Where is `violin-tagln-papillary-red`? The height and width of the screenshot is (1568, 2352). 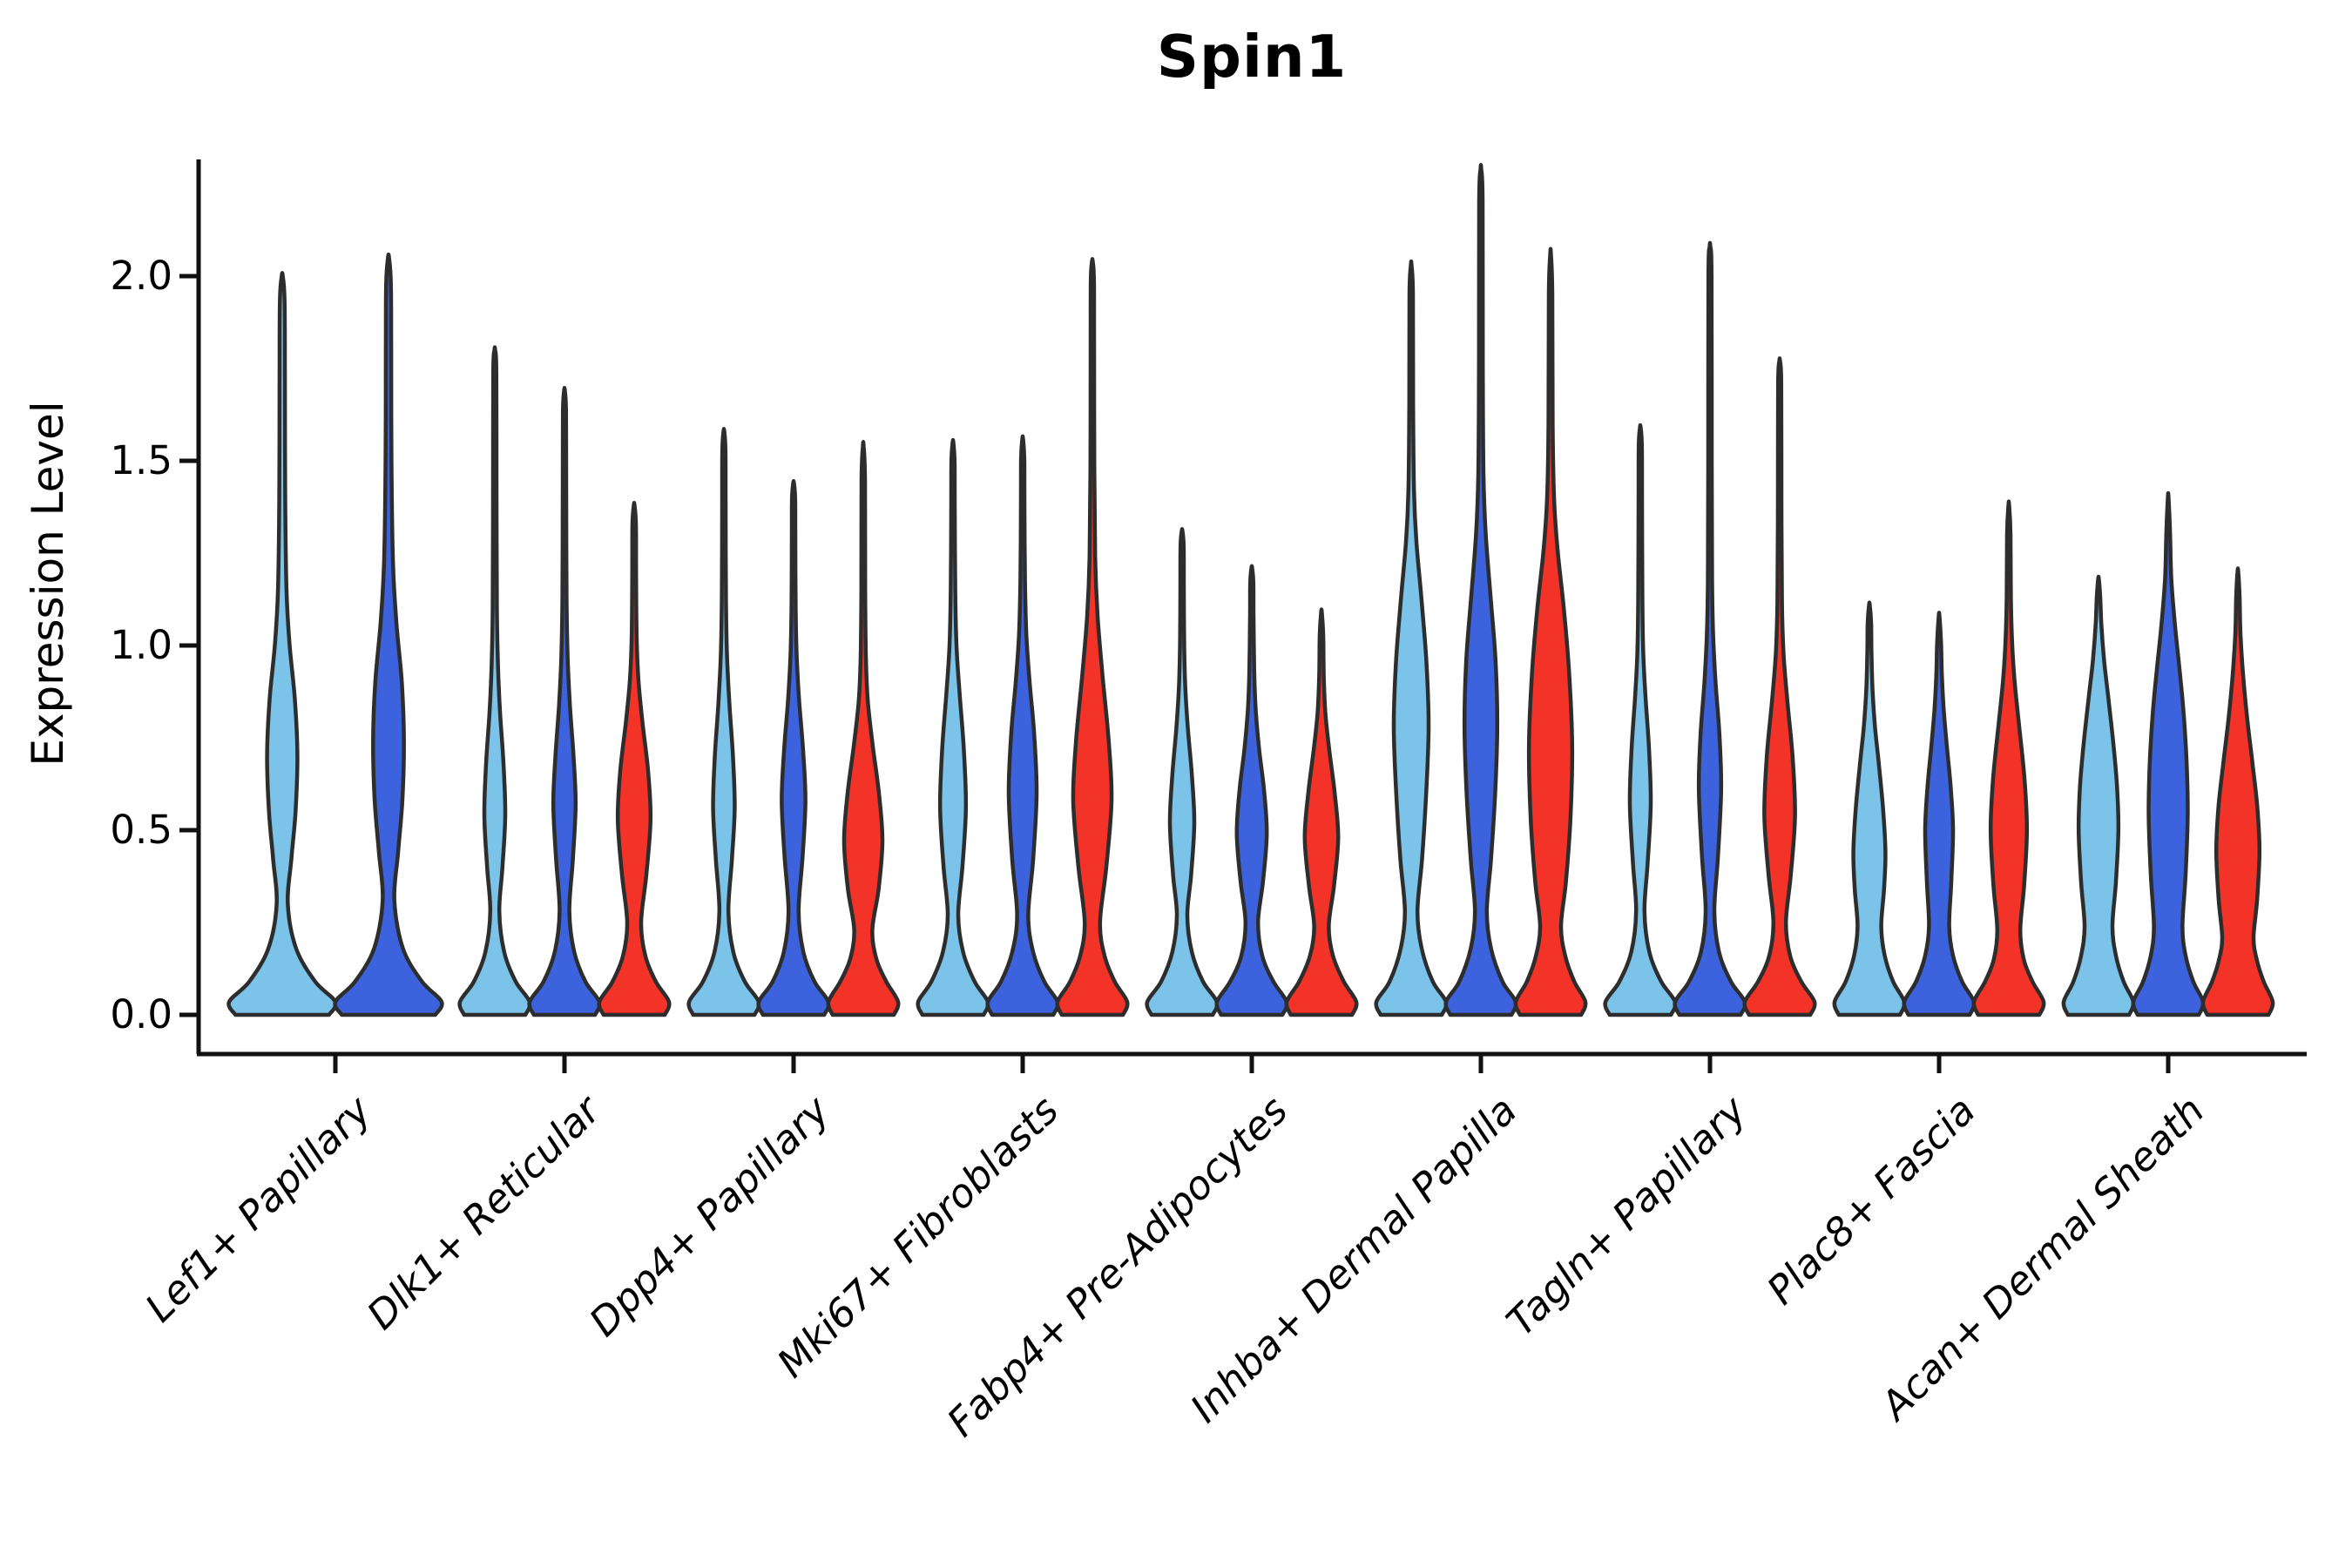 violin-tagln-papillary-red is located at coordinates (1779, 687).